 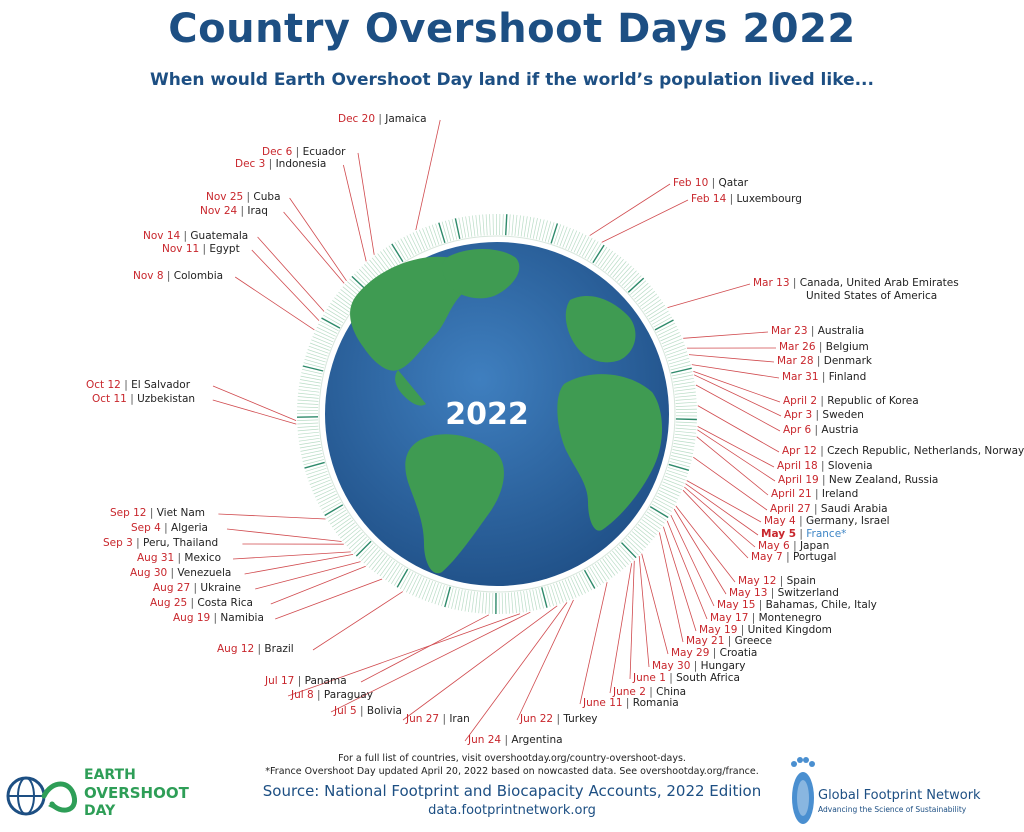 I want to click on overshoot-date: Feb 10, so click(x=691, y=183).